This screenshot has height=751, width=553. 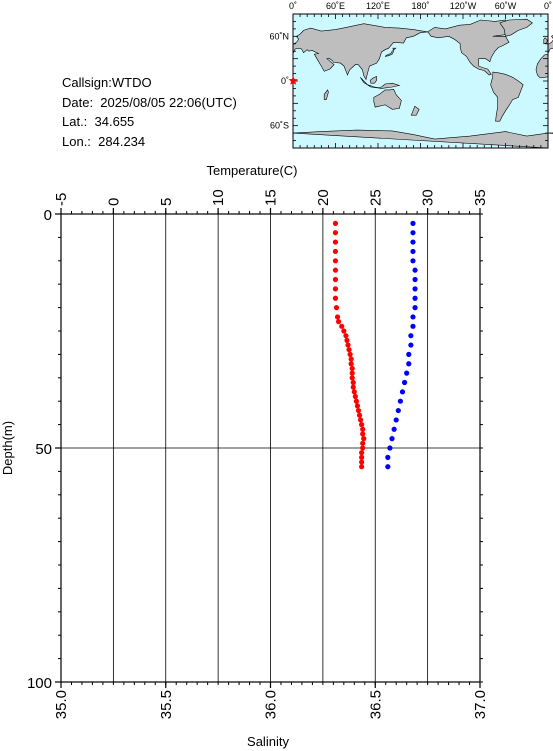 I want to click on temperature-tick-label: 30, so click(x=428, y=197).